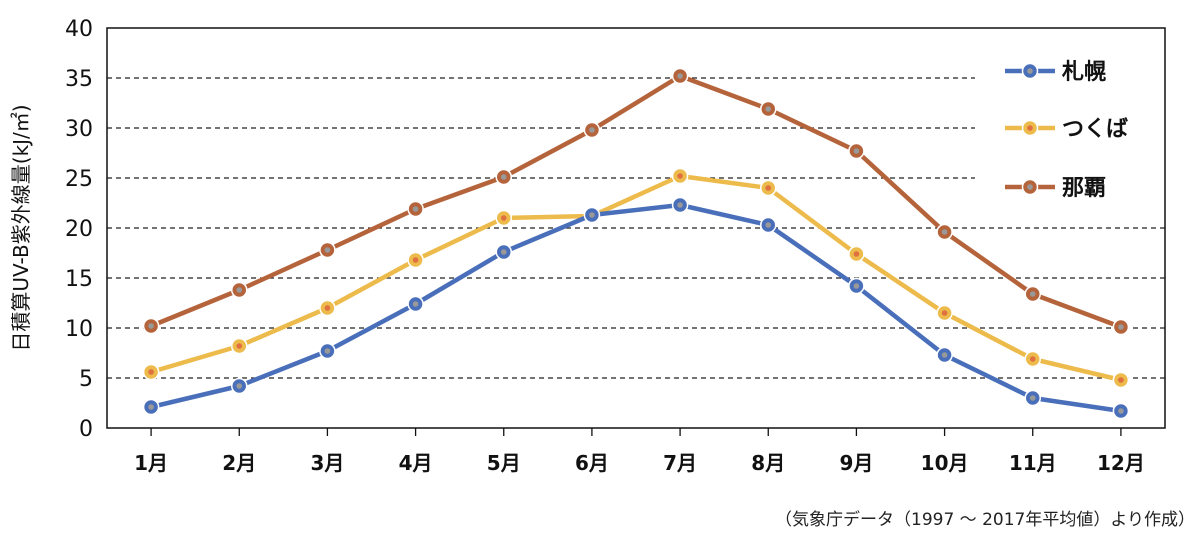  What do you see at coordinates (79, 79) in the screenshot?
I see `y-tick-label: 35` at bounding box center [79, 79].